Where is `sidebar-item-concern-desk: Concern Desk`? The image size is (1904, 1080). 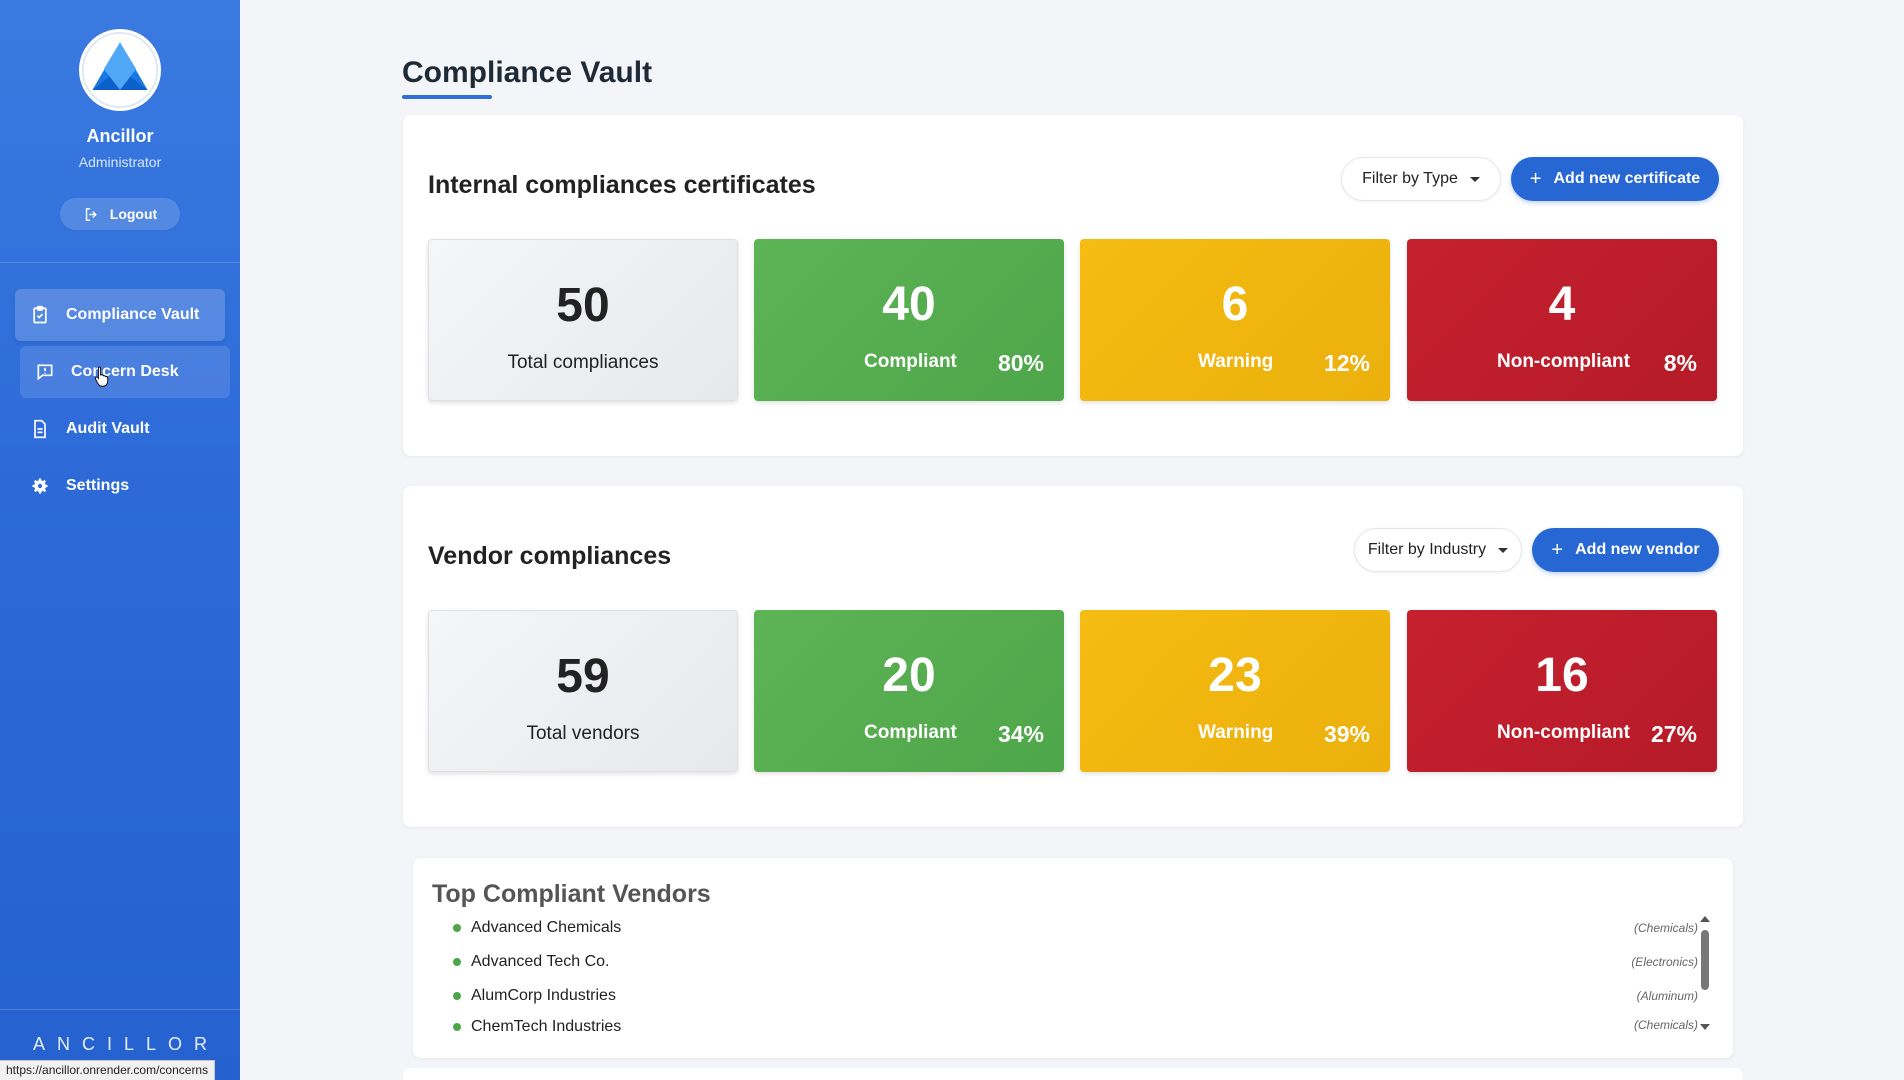 sidebar-item-concern-desk: Concern Desk is located at coordinates (125, 372).